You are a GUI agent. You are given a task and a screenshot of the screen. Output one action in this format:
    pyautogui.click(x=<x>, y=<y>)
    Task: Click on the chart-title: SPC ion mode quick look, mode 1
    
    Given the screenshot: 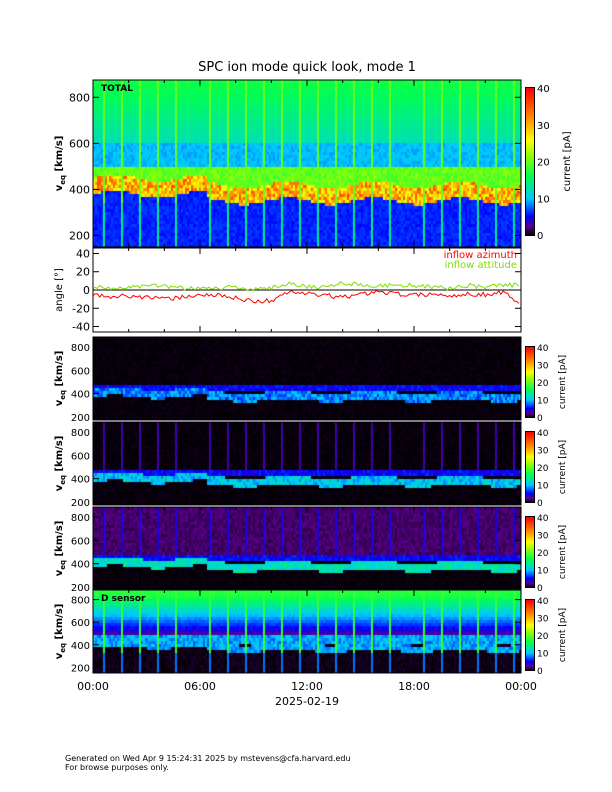 What is the action you would take?
    pyautogui.click(x=307, y=67)
    